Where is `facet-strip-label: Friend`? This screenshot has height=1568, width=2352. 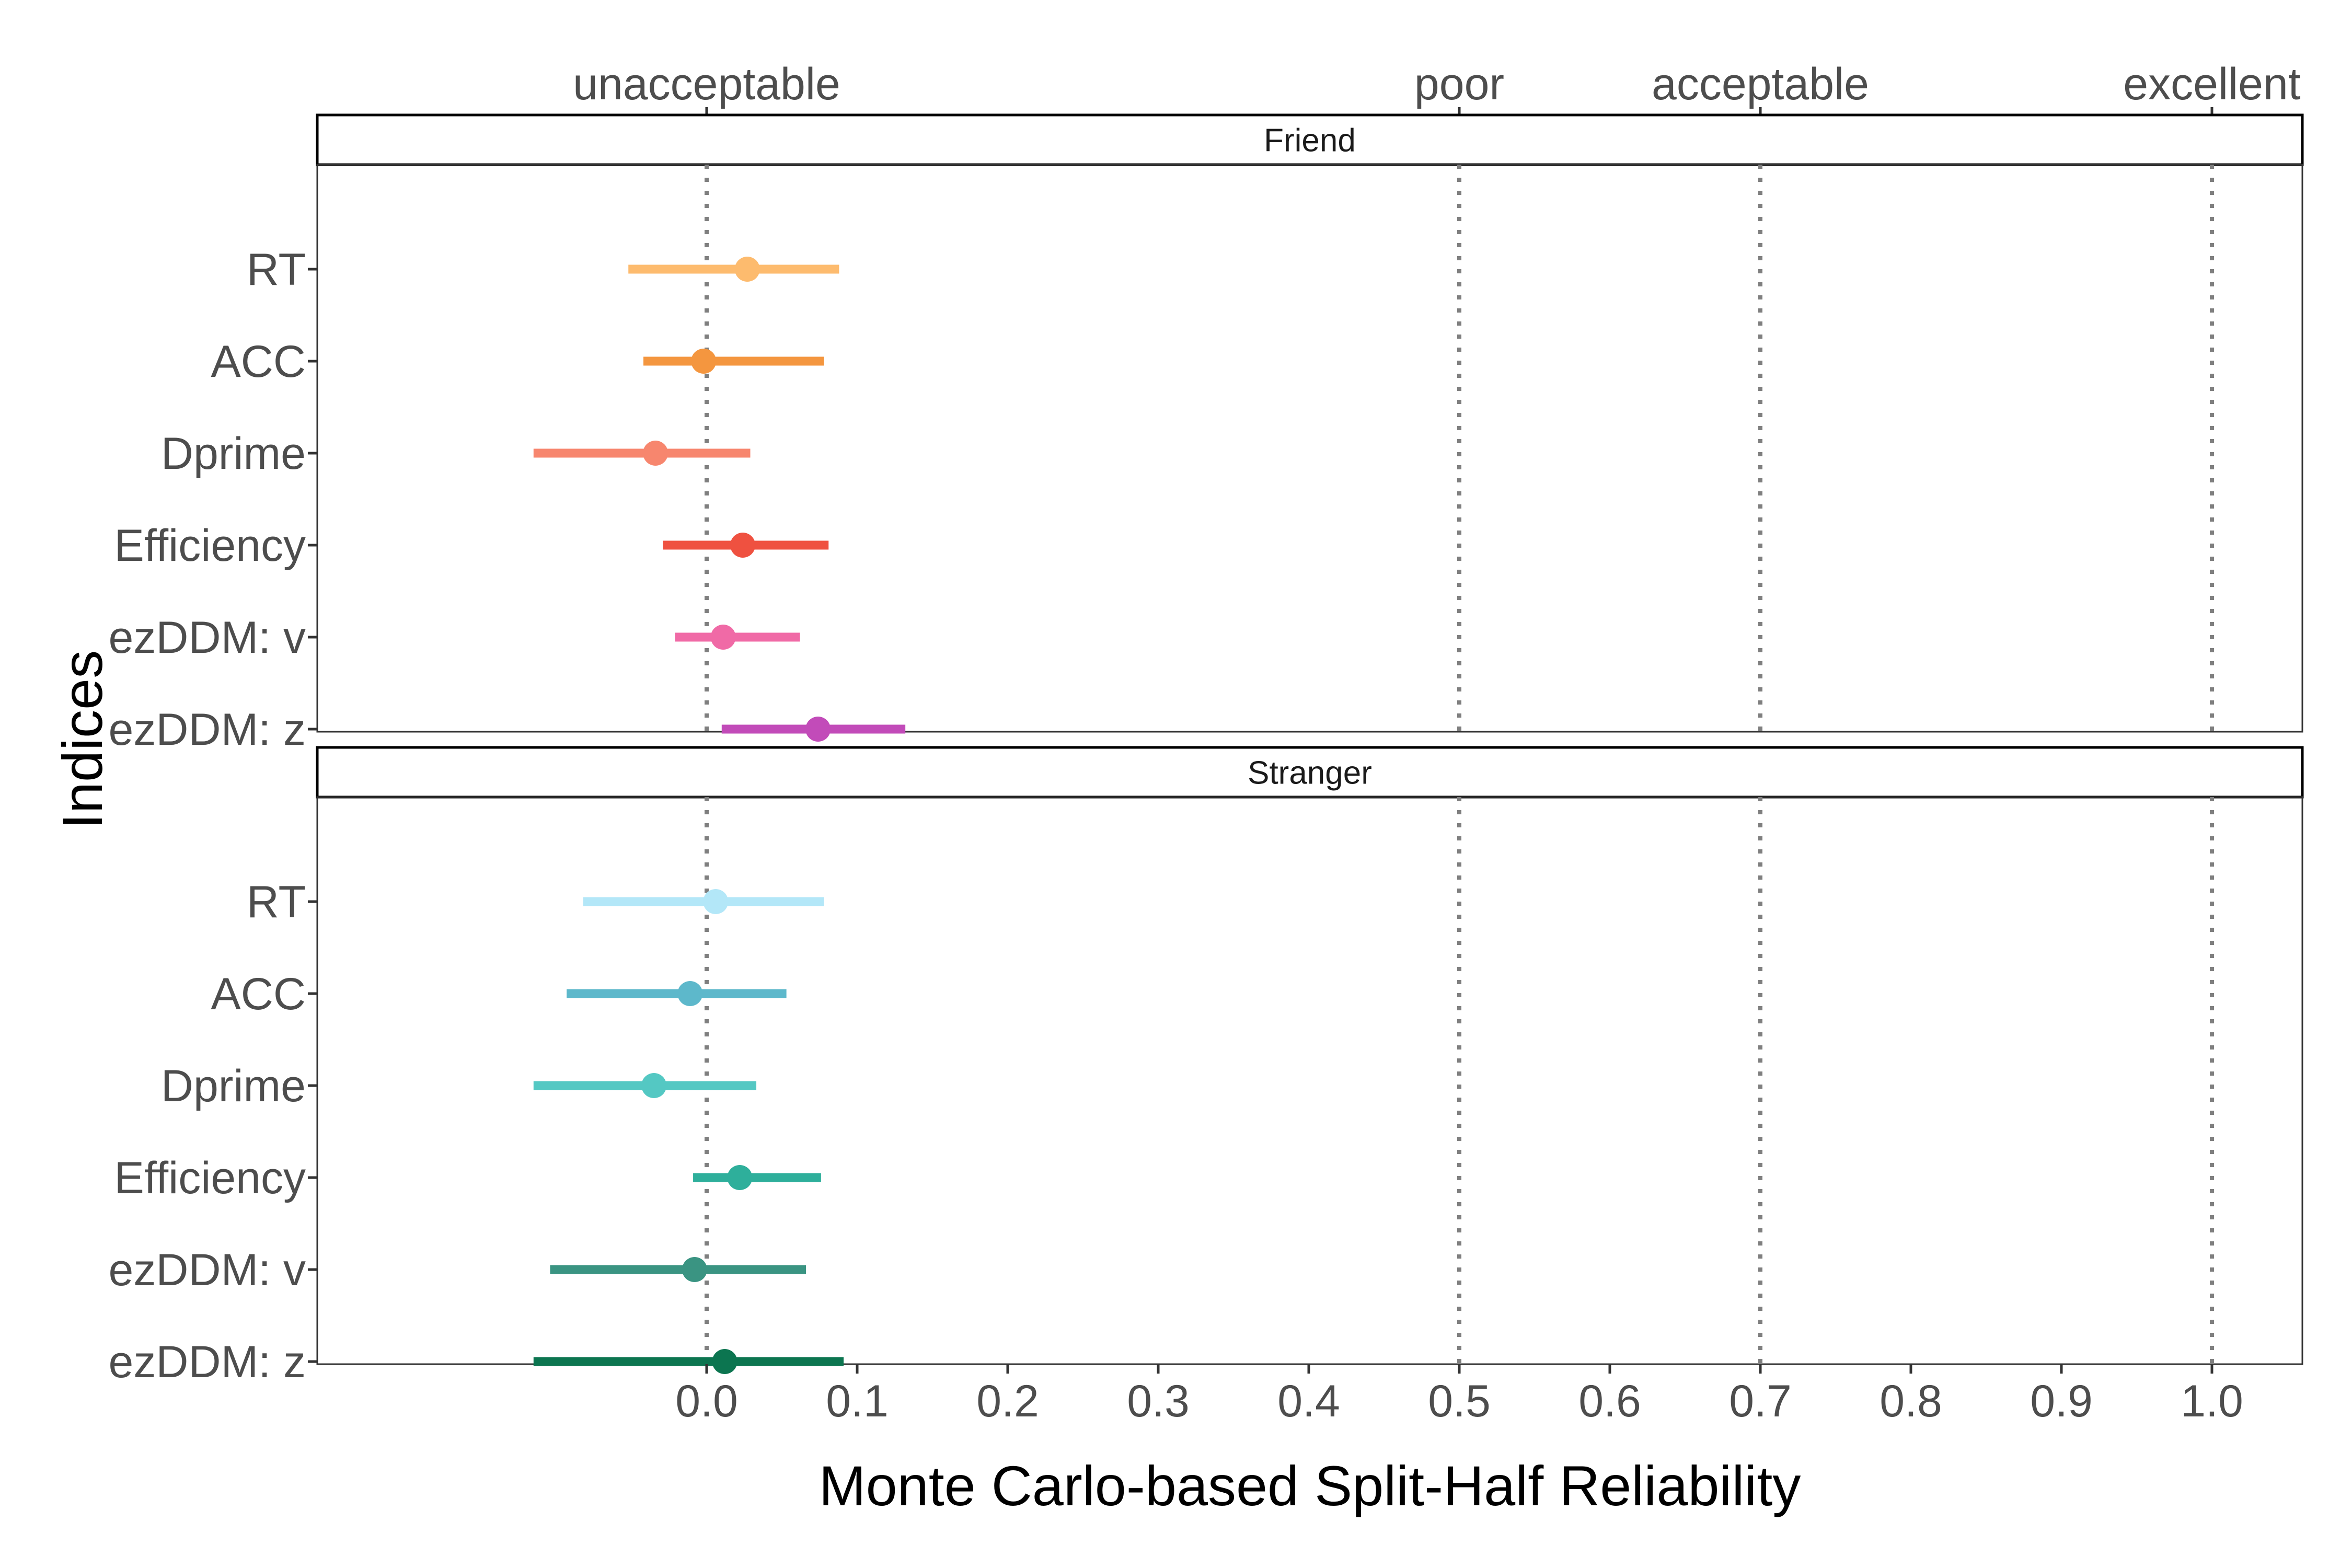
facet-strip-label: Friend is located at coordinates (1310, 141).